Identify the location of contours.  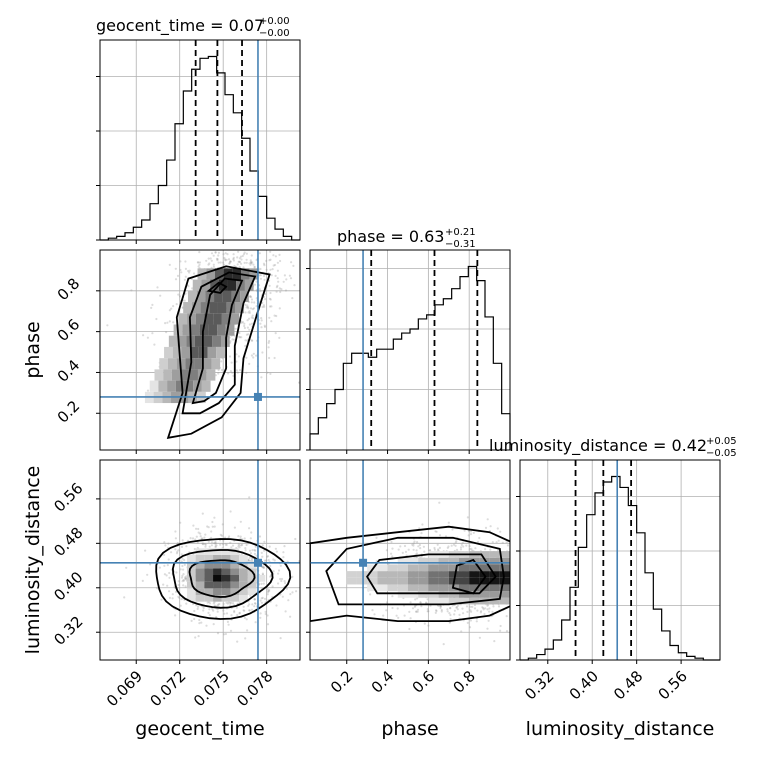
(410, 574).